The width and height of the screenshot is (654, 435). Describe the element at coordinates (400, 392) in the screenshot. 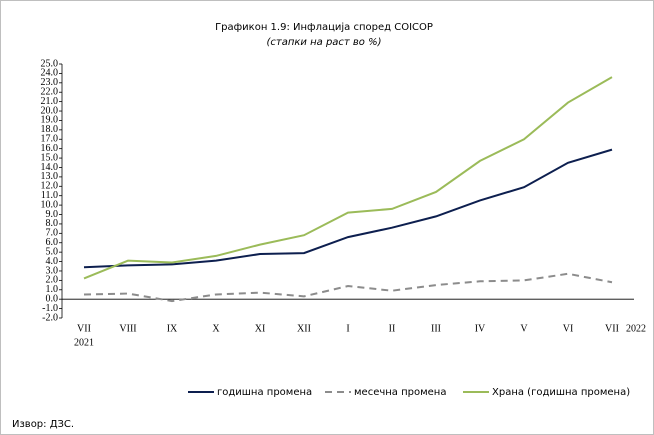

I see `legend-label: месечна промена` at that location.